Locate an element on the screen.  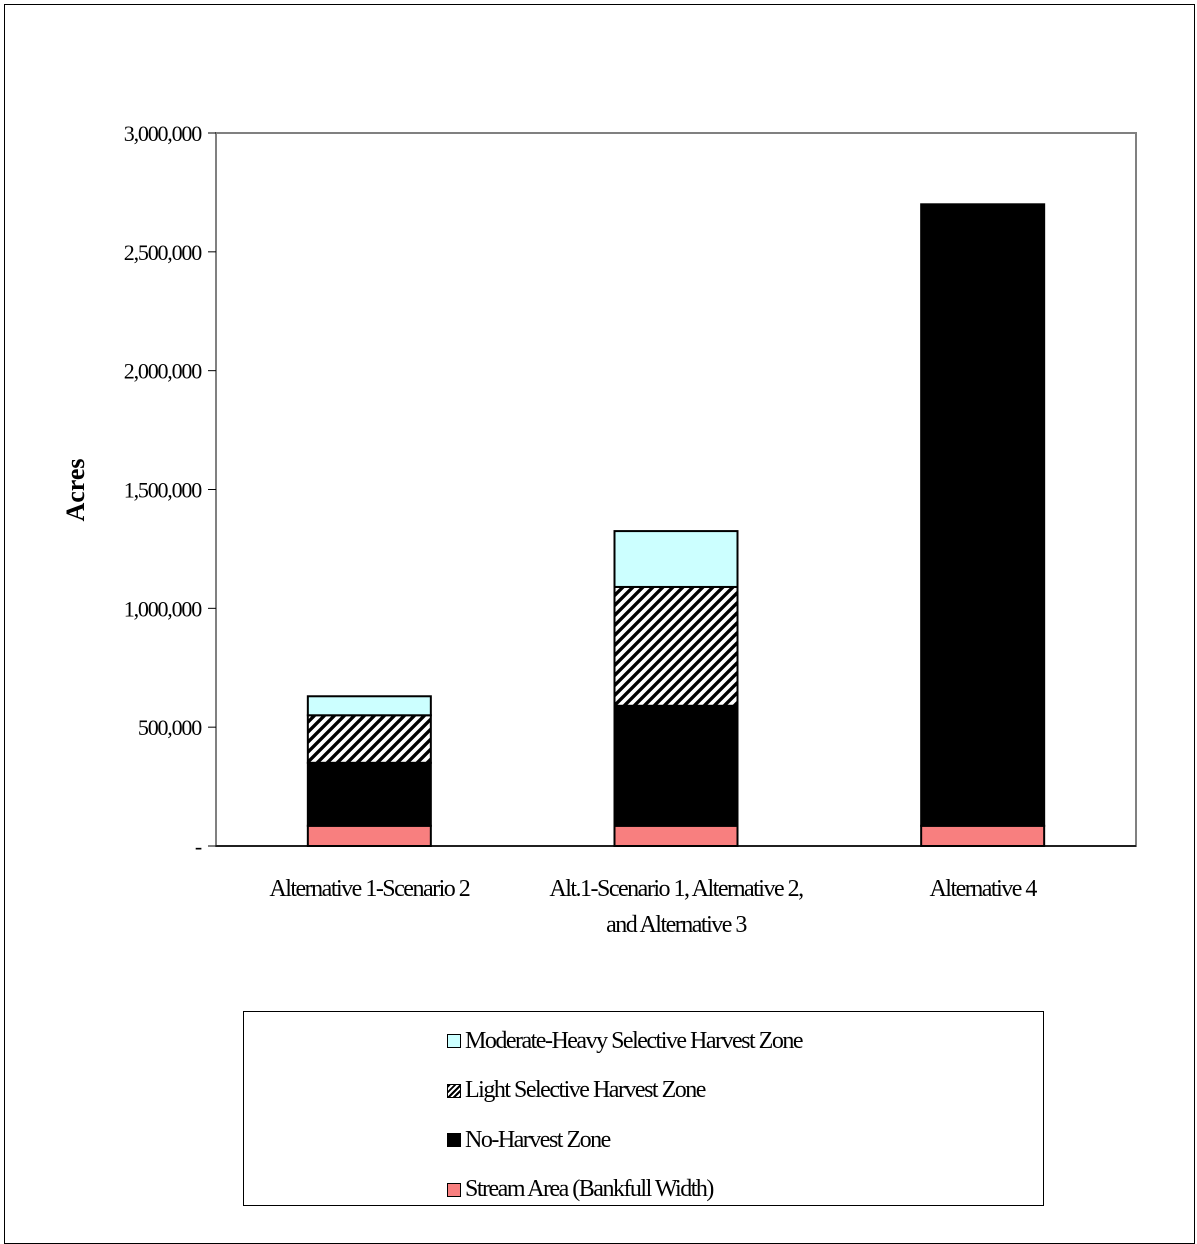
legend-label: Stream Area (Bankfull Width) is located at coordinates (589, 1189).